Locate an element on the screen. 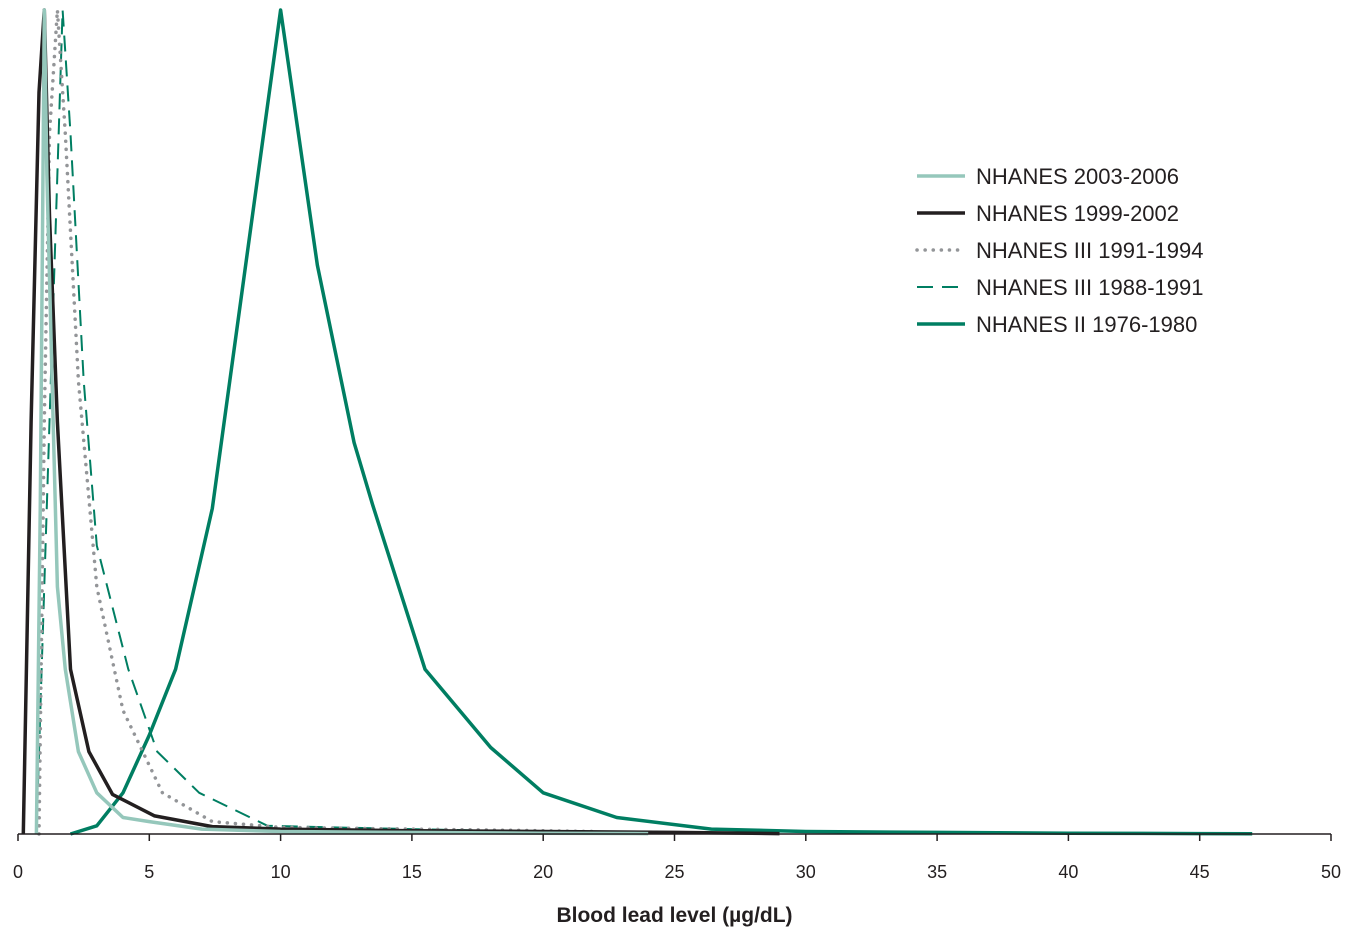  legend-label-5: NHANES II 1976-1980 is located at coordinates (1086, 324).